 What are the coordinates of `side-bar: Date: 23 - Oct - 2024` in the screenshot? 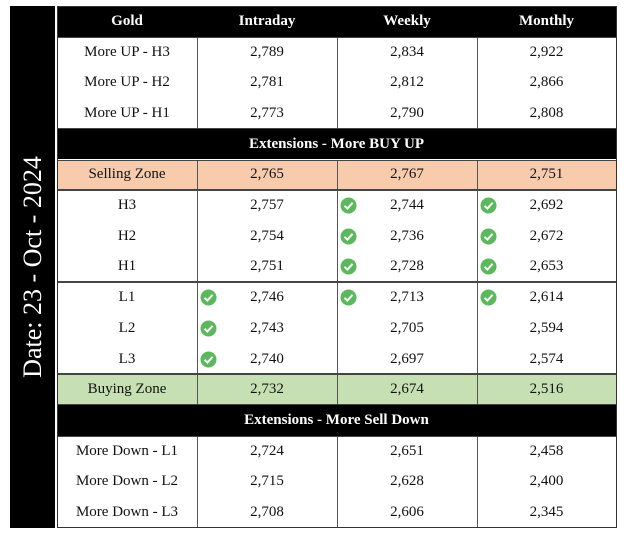 It's located at (32, 267).